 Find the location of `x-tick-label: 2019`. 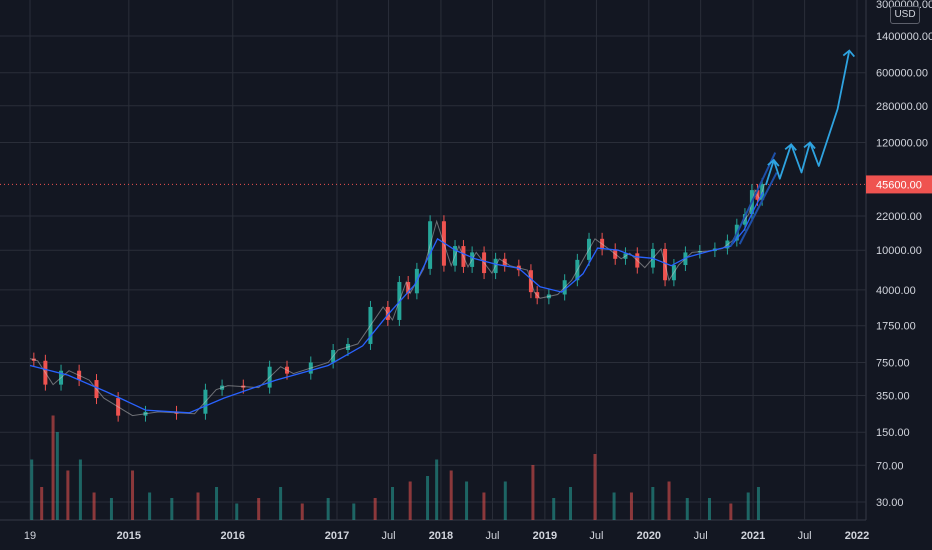

x-tick-label: 2019 is located at coordinates (545, 536).